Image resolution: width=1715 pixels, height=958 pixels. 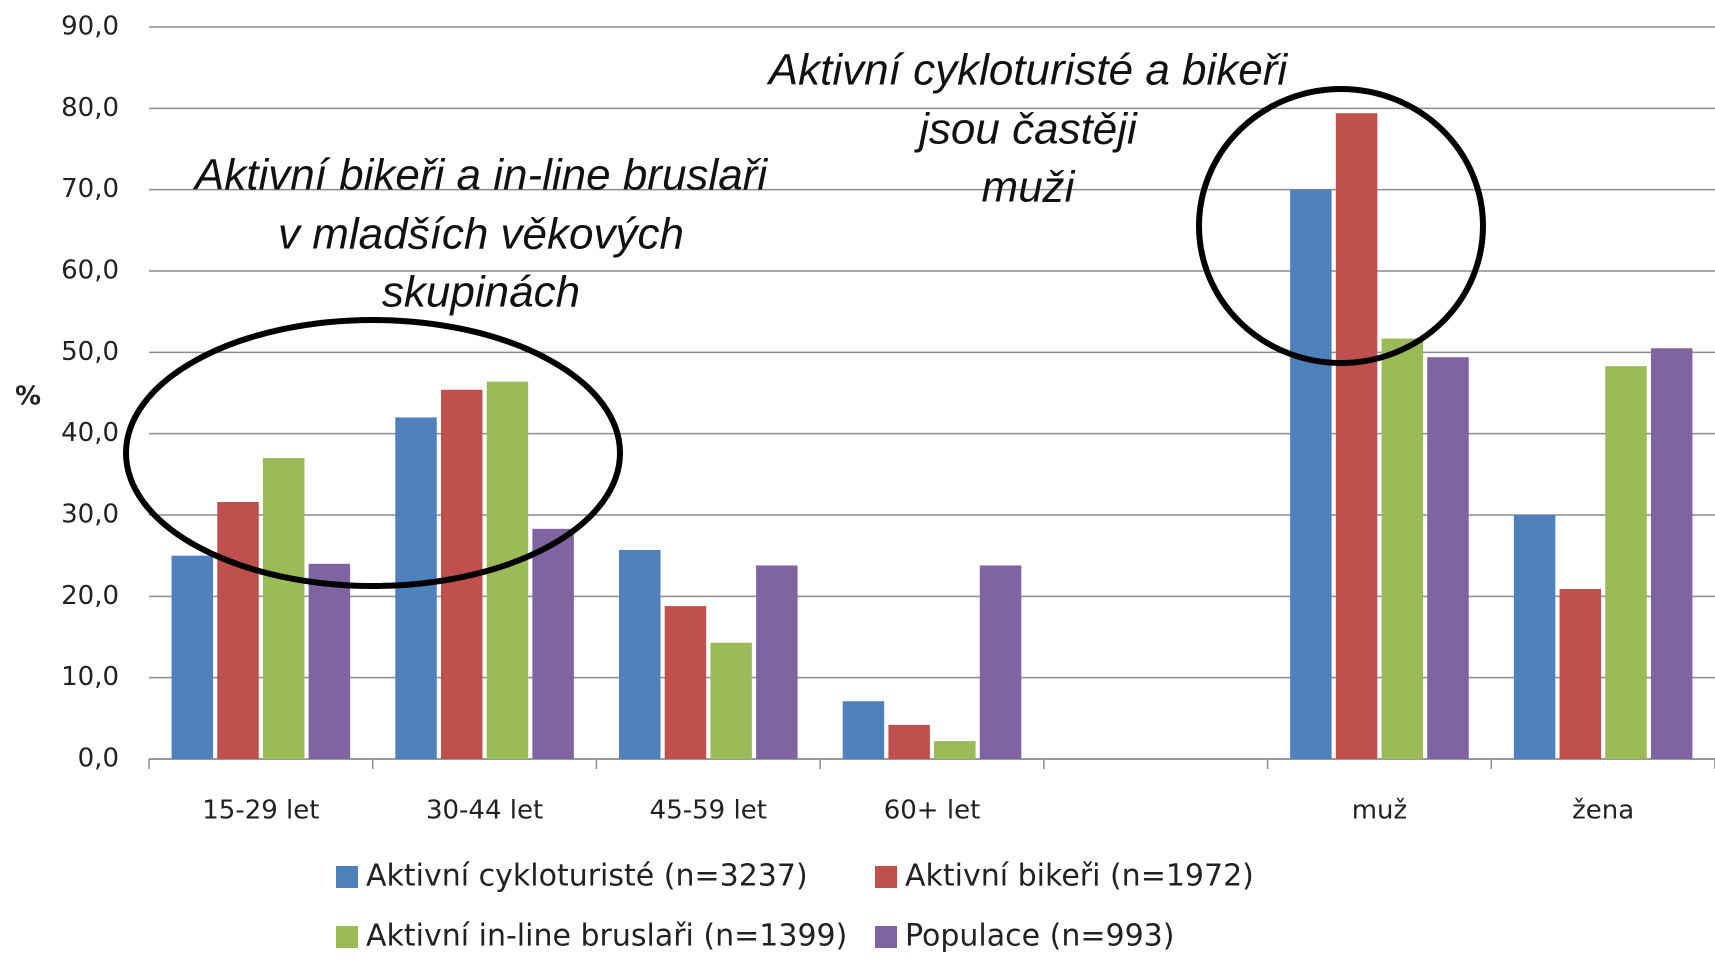 I want to click on legend-label: Aktivní in-line bruslaři (n=1399), so click(x=606, y=936).